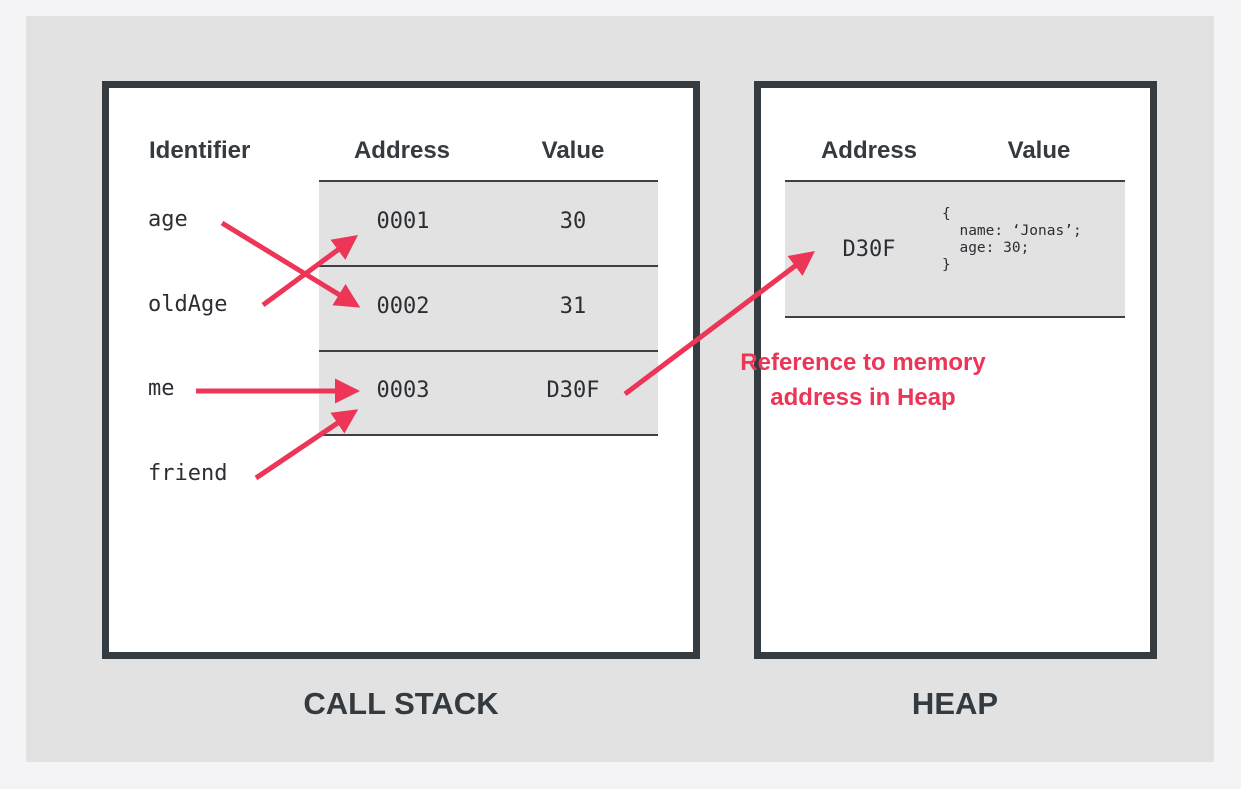  Describe the element at coordinates (573, 306) in the screenshot. I see `stack-value-cell: 31` at that location.